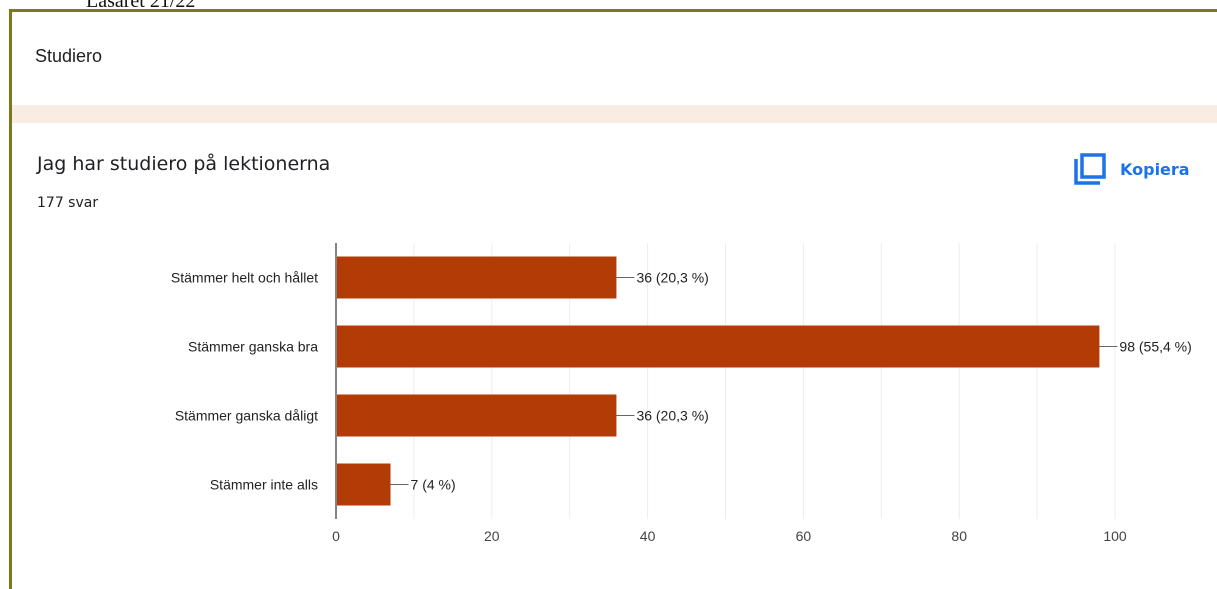 The height and width of the screenshot is (589, 1217). What do you see at coordinates (614, 114) in the screenshot?
I see `section-divider-band` at bounding box center [614, 114].